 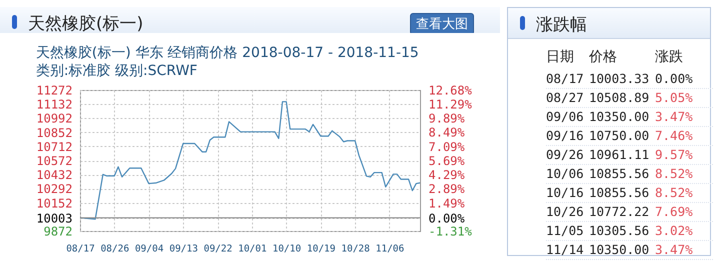 What do you see at coordinates (447, 161) in the screenshot?
I see `y2-tick-label: 5.69%` at bounding box center [447, 161].